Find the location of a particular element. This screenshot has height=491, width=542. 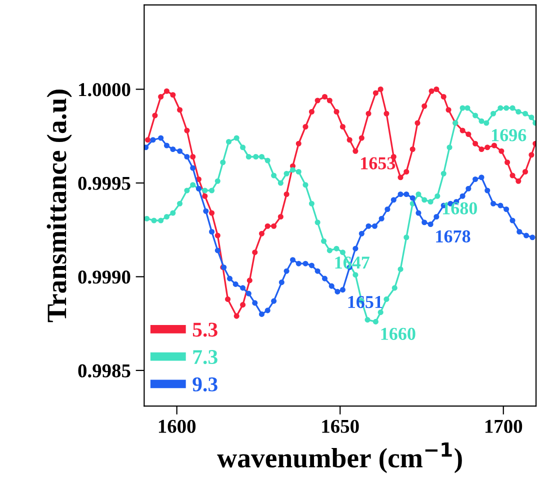

x-tick-label: 1650 is located at coordinates (340, 426).